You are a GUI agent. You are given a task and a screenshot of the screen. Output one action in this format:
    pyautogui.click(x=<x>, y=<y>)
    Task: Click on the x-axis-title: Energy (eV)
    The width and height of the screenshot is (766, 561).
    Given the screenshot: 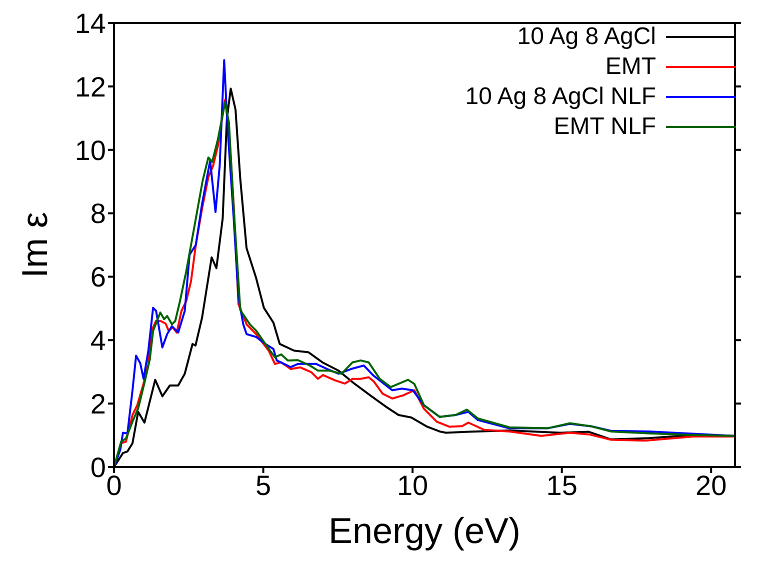 What is the action you would take?
    pyautogui.click(x=424, y=530)
    